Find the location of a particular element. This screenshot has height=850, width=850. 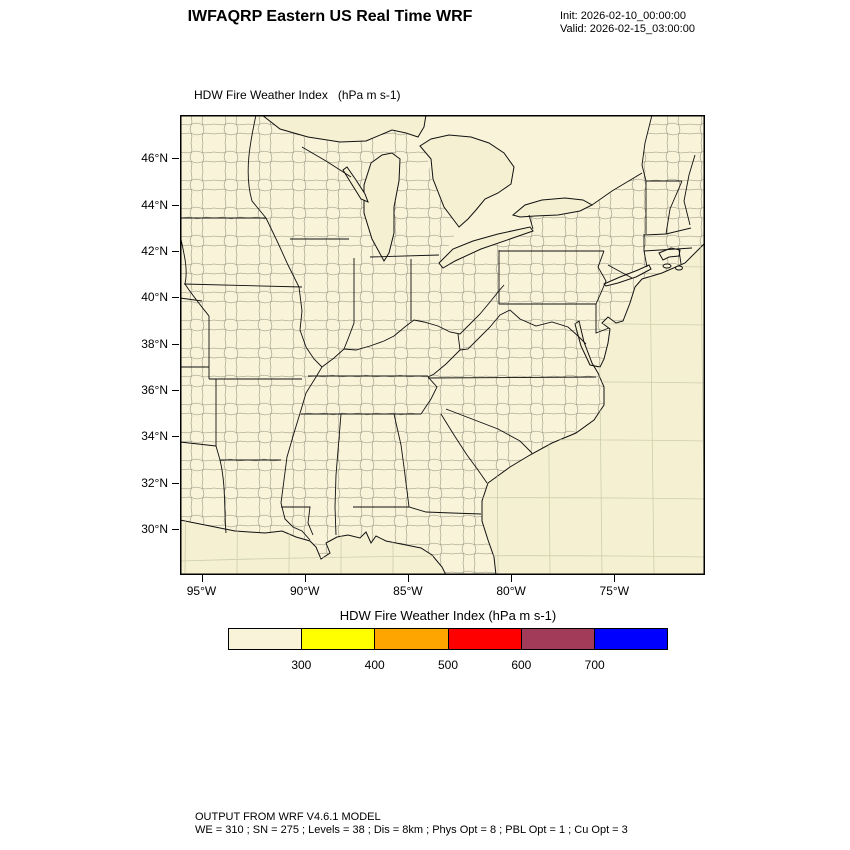

y-tick-label: 40°N is located at coordinates (154, 297).